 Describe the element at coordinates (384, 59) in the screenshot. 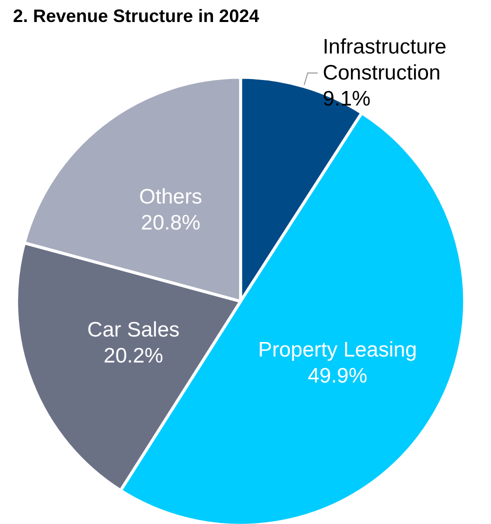

I see `slice-label: Infrastructure Construction` at that location.